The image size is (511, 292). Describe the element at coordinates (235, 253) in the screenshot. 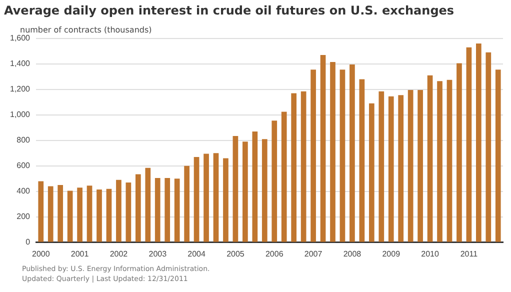

I see `x-tick-label: 2005` at that location.